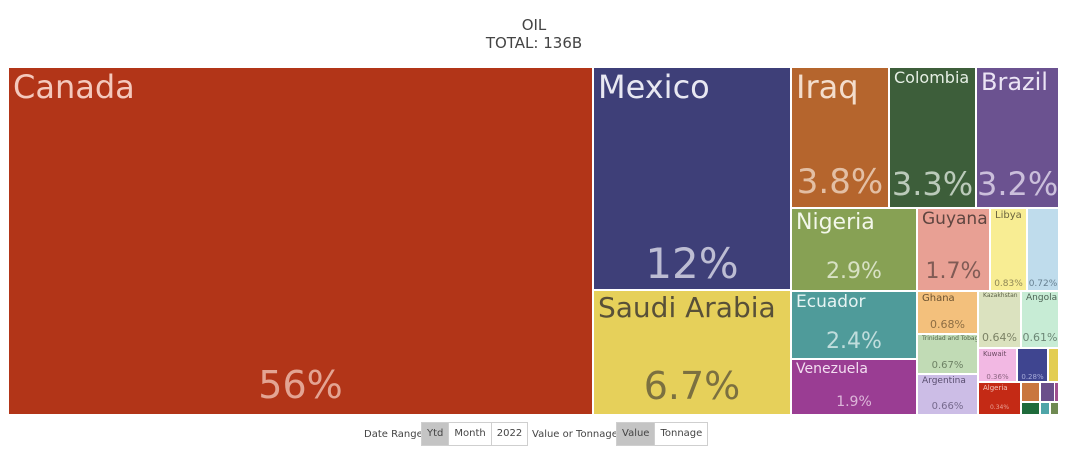  What do you see at coordinates (1042, 298) in the screenshot?
I see `cell-label: Angola` at bounding box center [1042, 298].